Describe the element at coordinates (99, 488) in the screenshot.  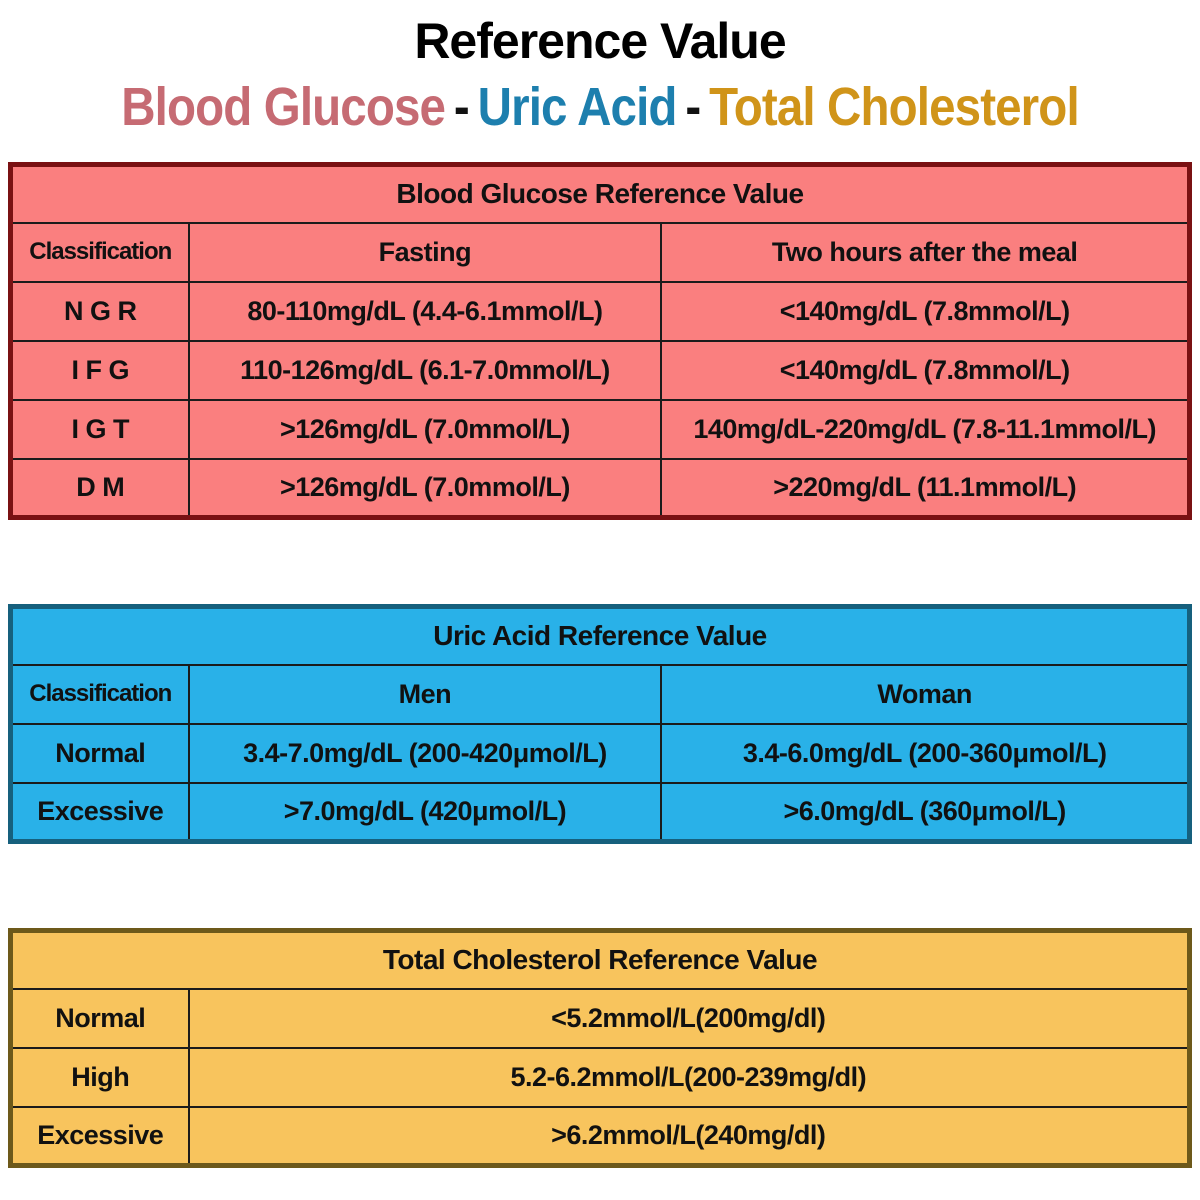
I see `row-label-cell: D M` at that location.